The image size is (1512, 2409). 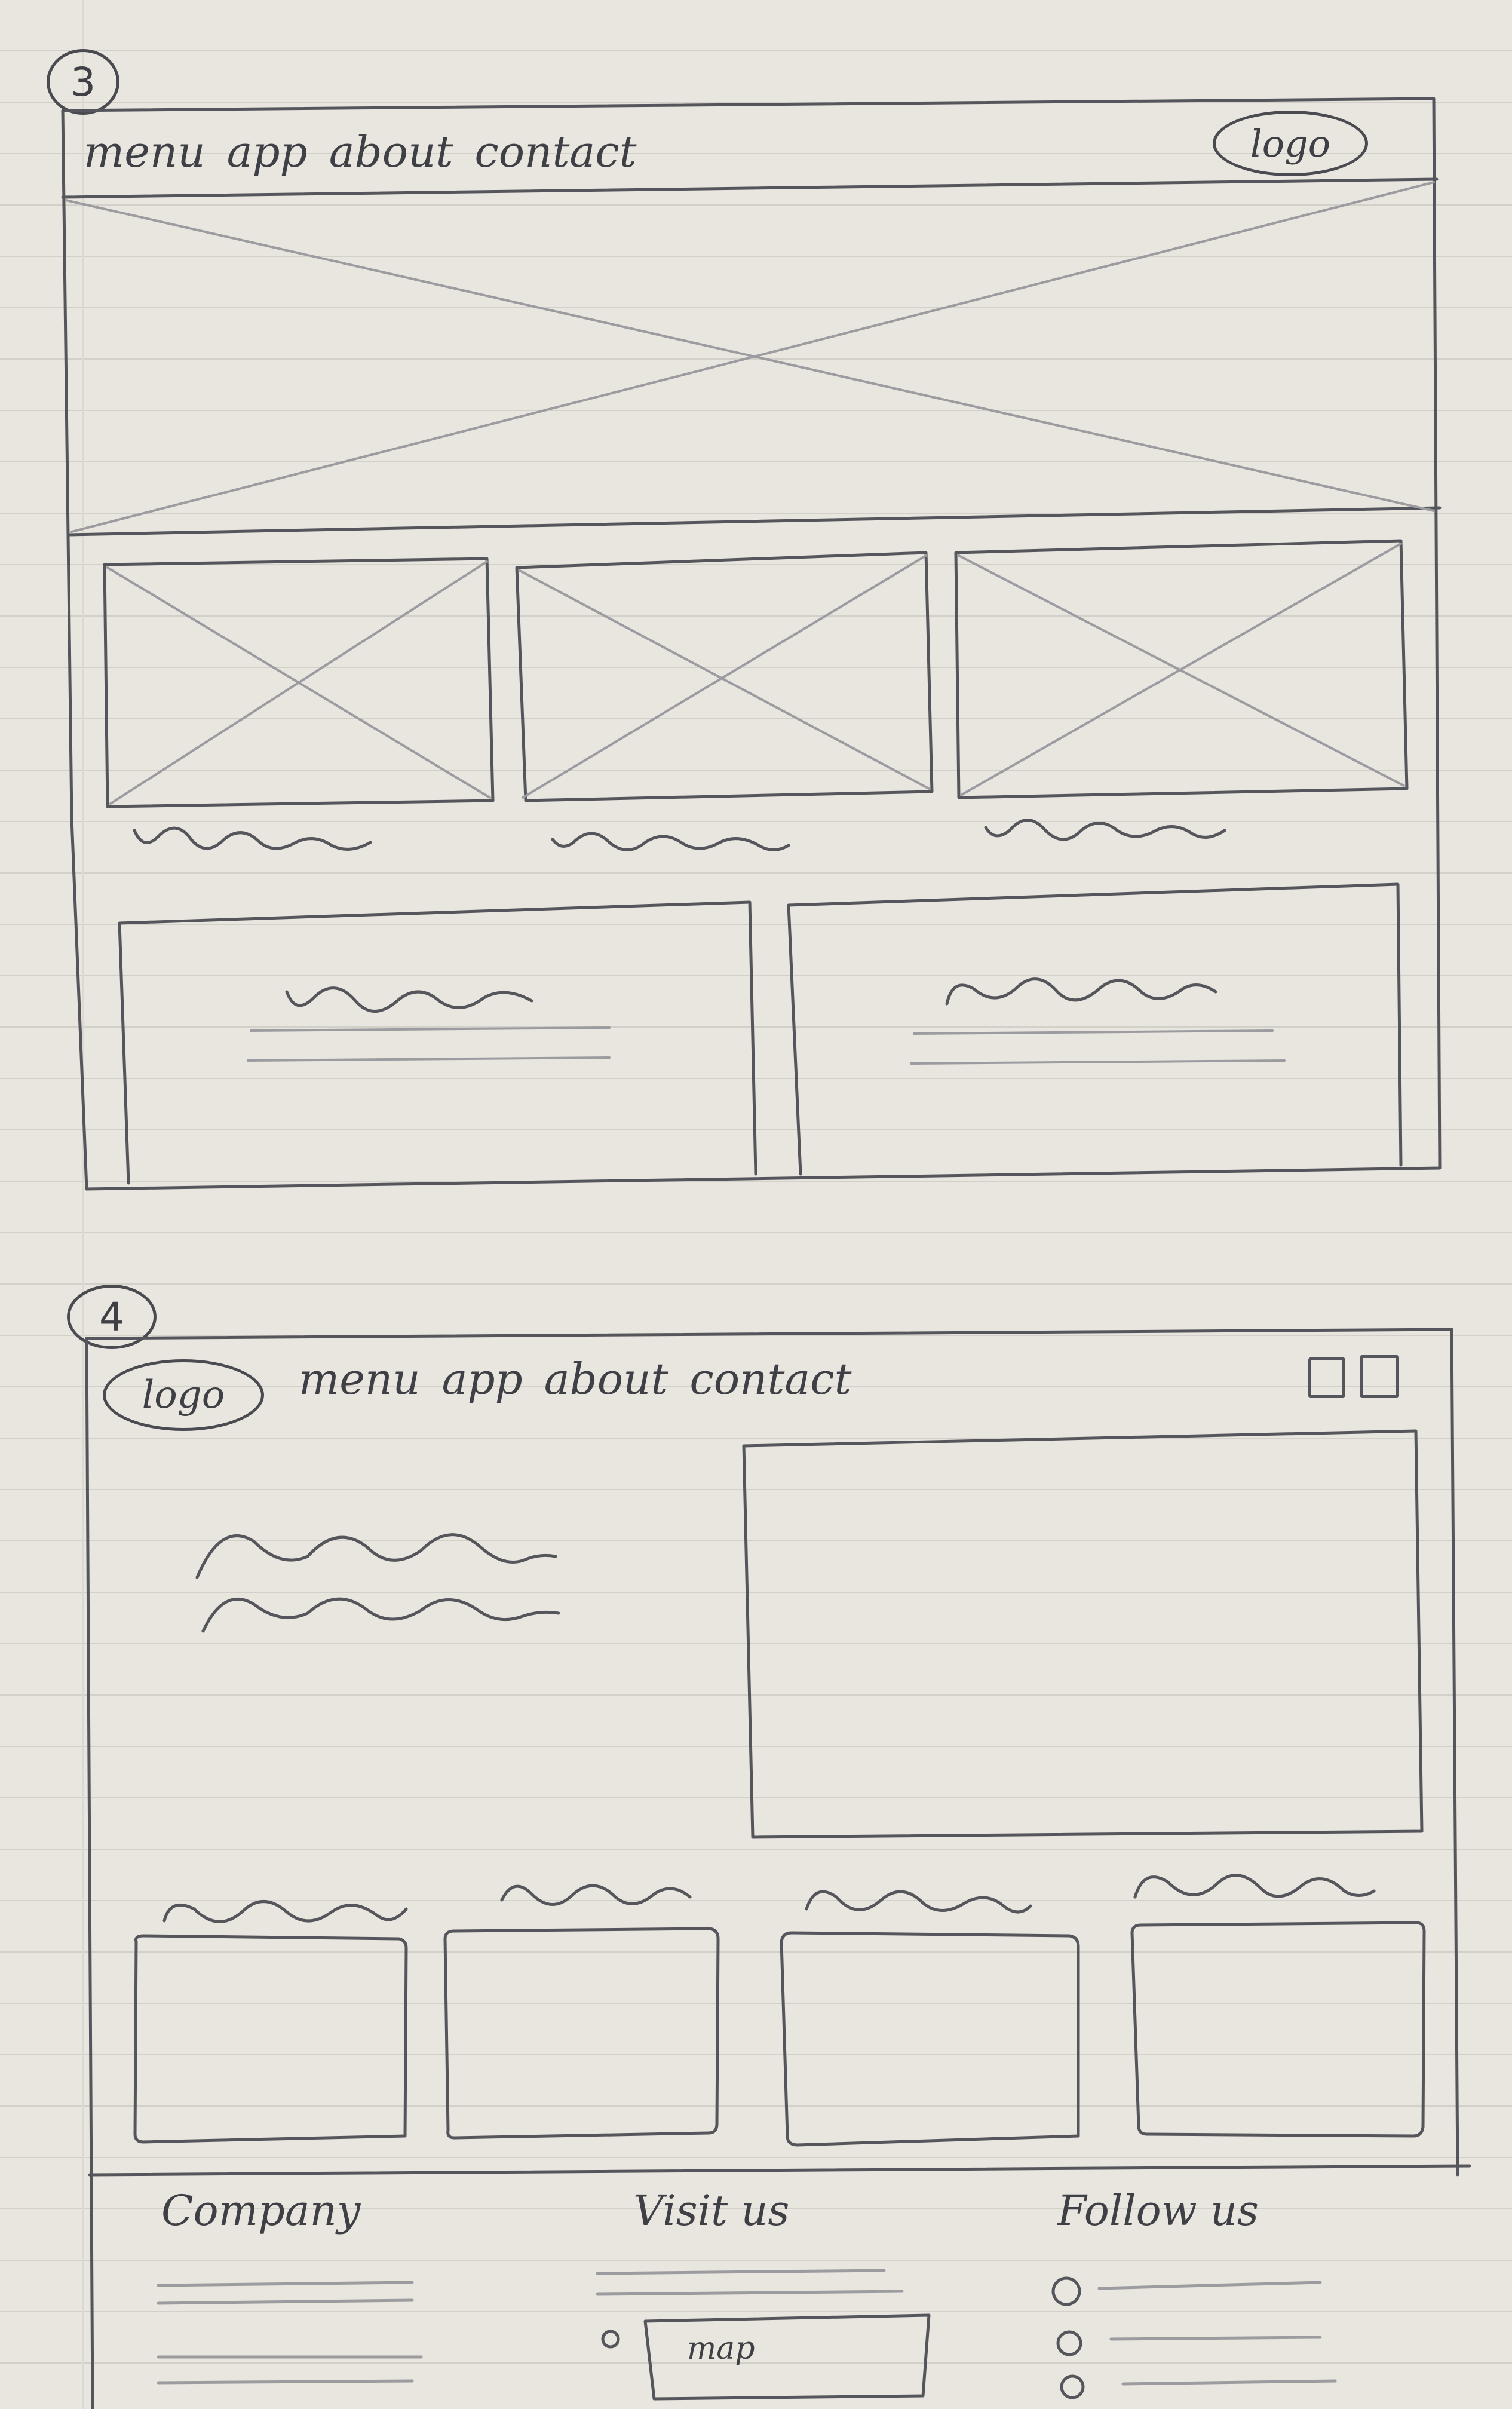 What do you see at coordinates (770, 1379) in the screenshot?
I see `nav-contact-4: contact` at bounding box center [770, 1379].